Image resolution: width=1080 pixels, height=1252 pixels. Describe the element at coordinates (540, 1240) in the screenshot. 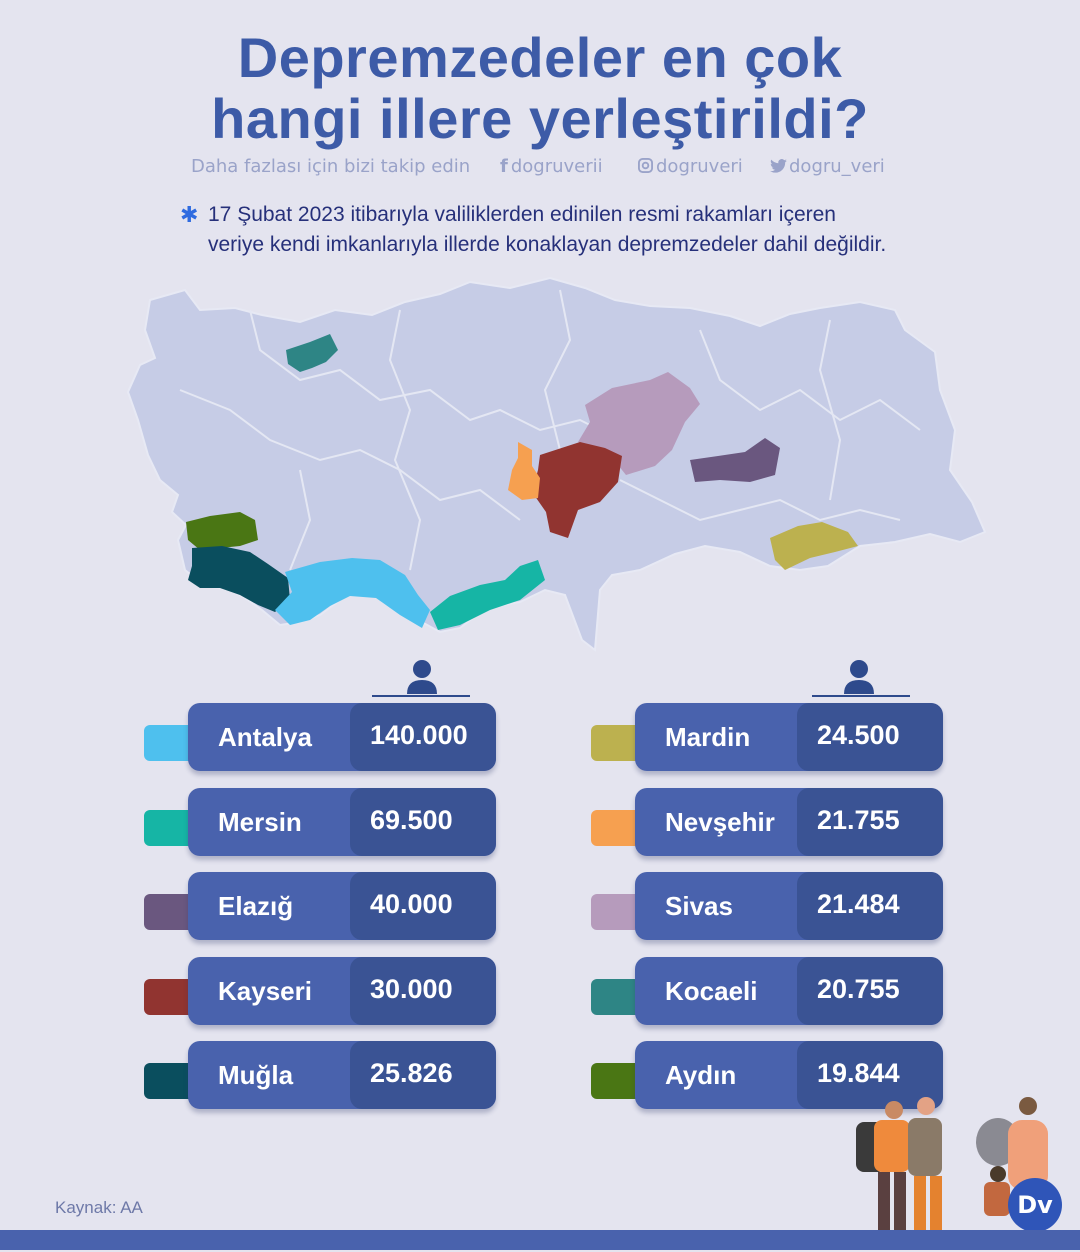

I see `bottom-bar` at that location.